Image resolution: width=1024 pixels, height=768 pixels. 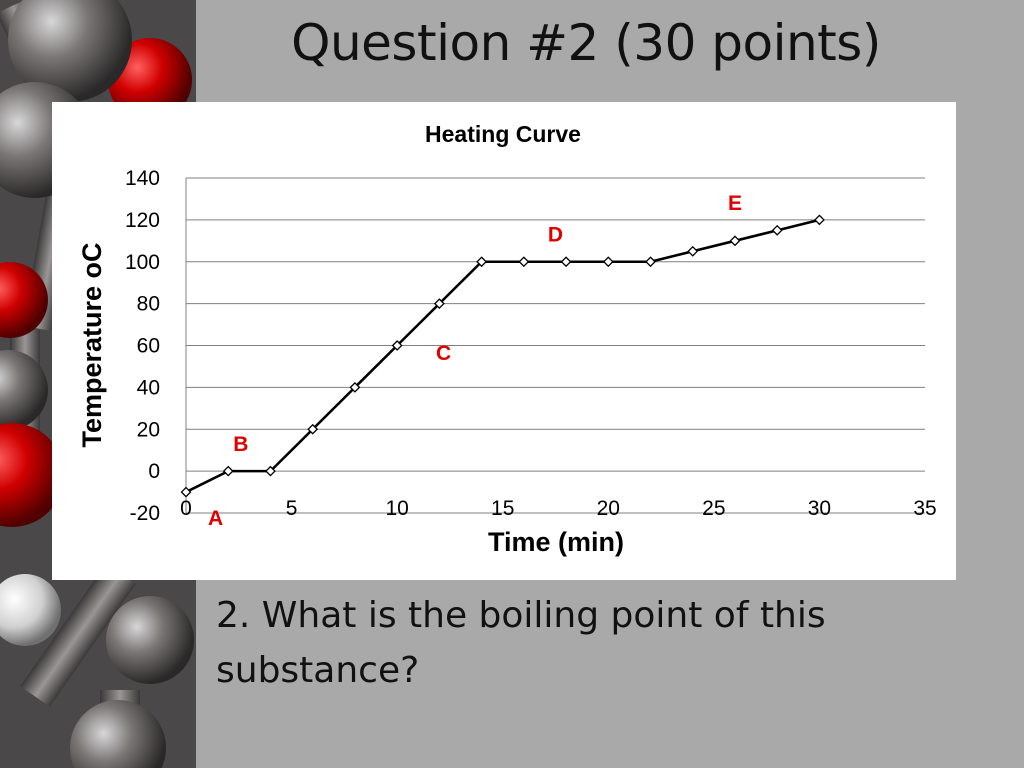 I want to click on x-tick-label: 0, so click(x=186, y=508).